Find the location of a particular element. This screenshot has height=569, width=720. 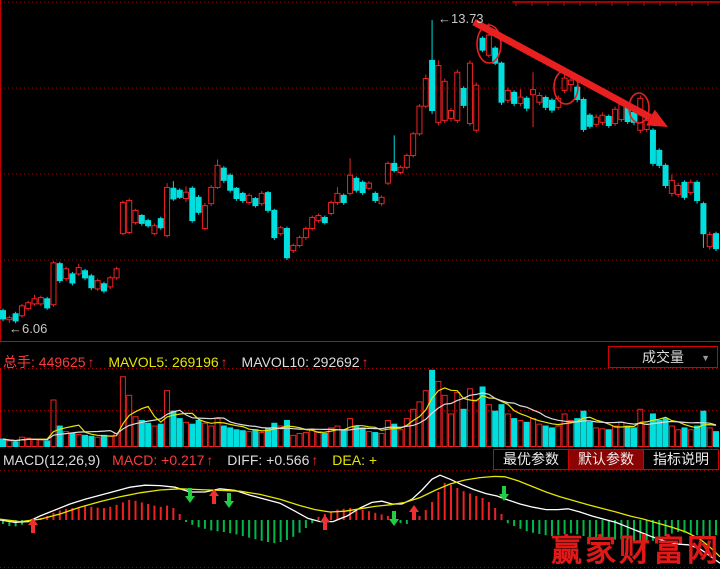

default-params-button: 默认参数 is located at coordinates (605, 459).